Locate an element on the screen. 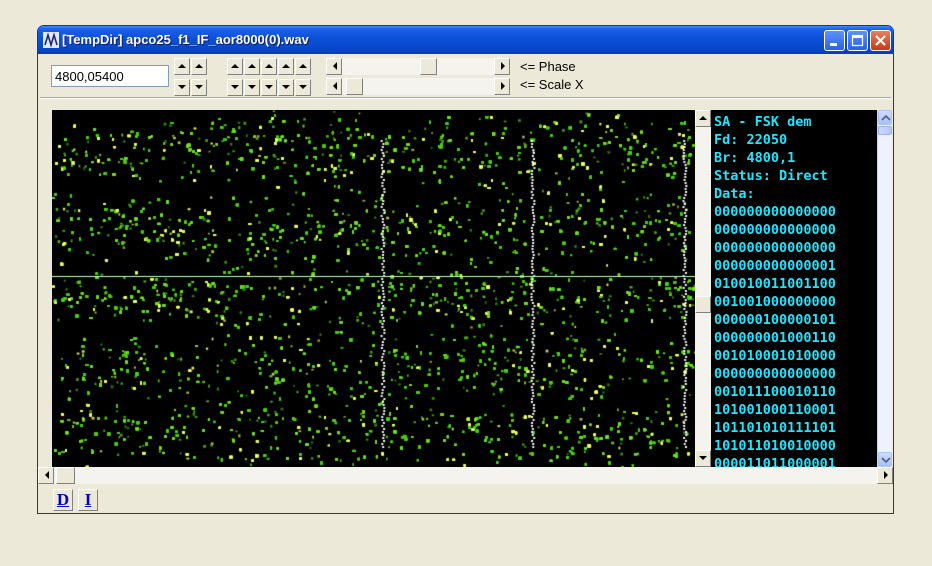 This screenshot has width=932, height=566. window-title: [TempDir] apco25_f1_IF_aor8000(0).wav is located at coordinates (185, 39).